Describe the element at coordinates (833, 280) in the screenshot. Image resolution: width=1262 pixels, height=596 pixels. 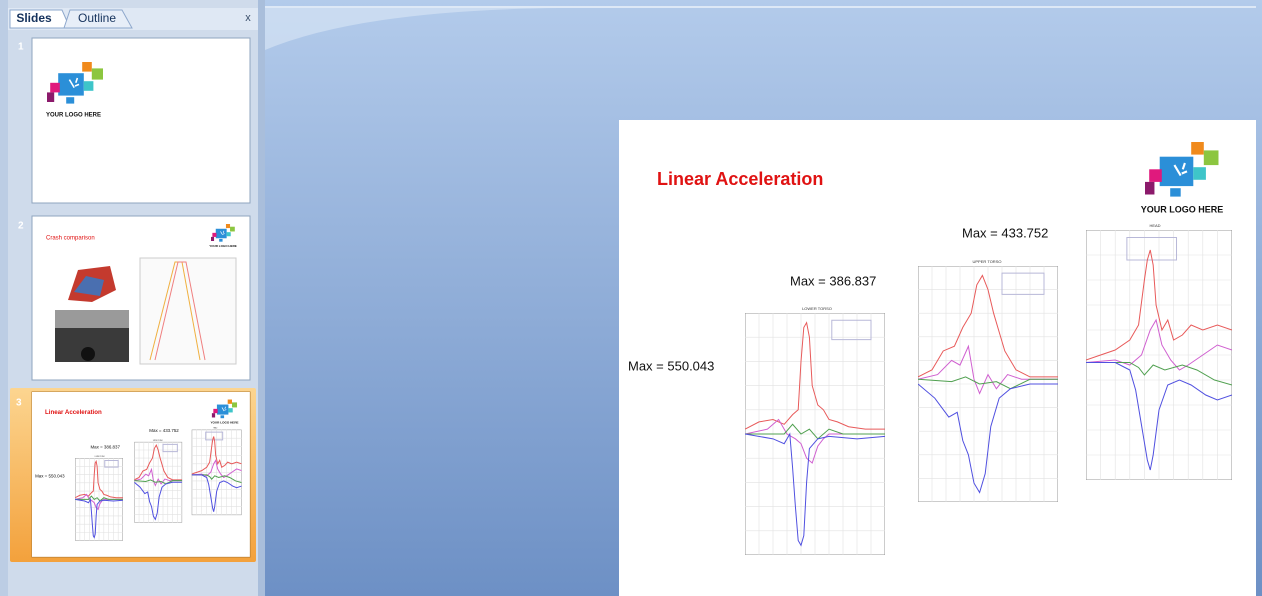
I see `max-label: Max = 386.837` at that location.